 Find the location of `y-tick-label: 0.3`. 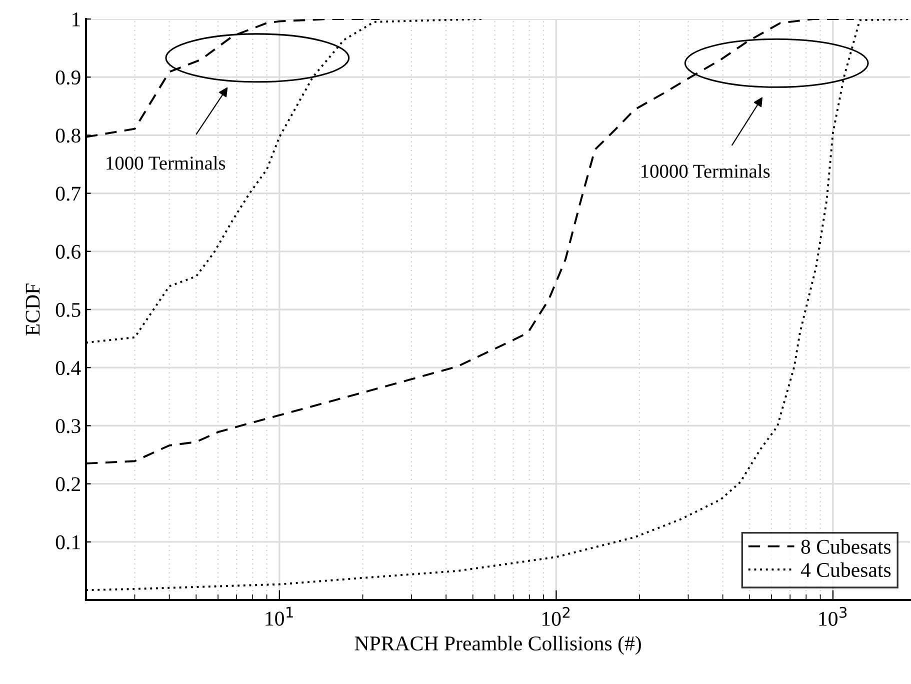

y-tick-label: 0.3 is located at coordinates (68, 426).